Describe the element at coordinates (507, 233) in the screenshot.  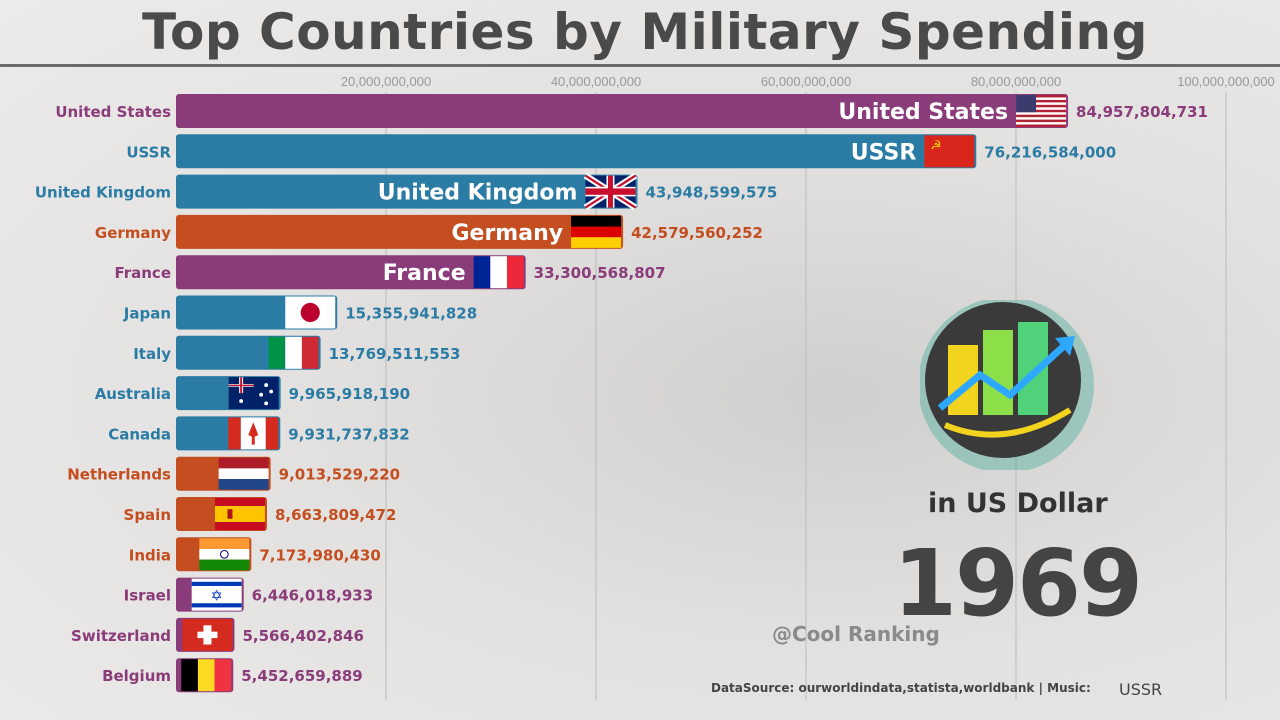
I see `bar-inner-label: Germany` at that location.